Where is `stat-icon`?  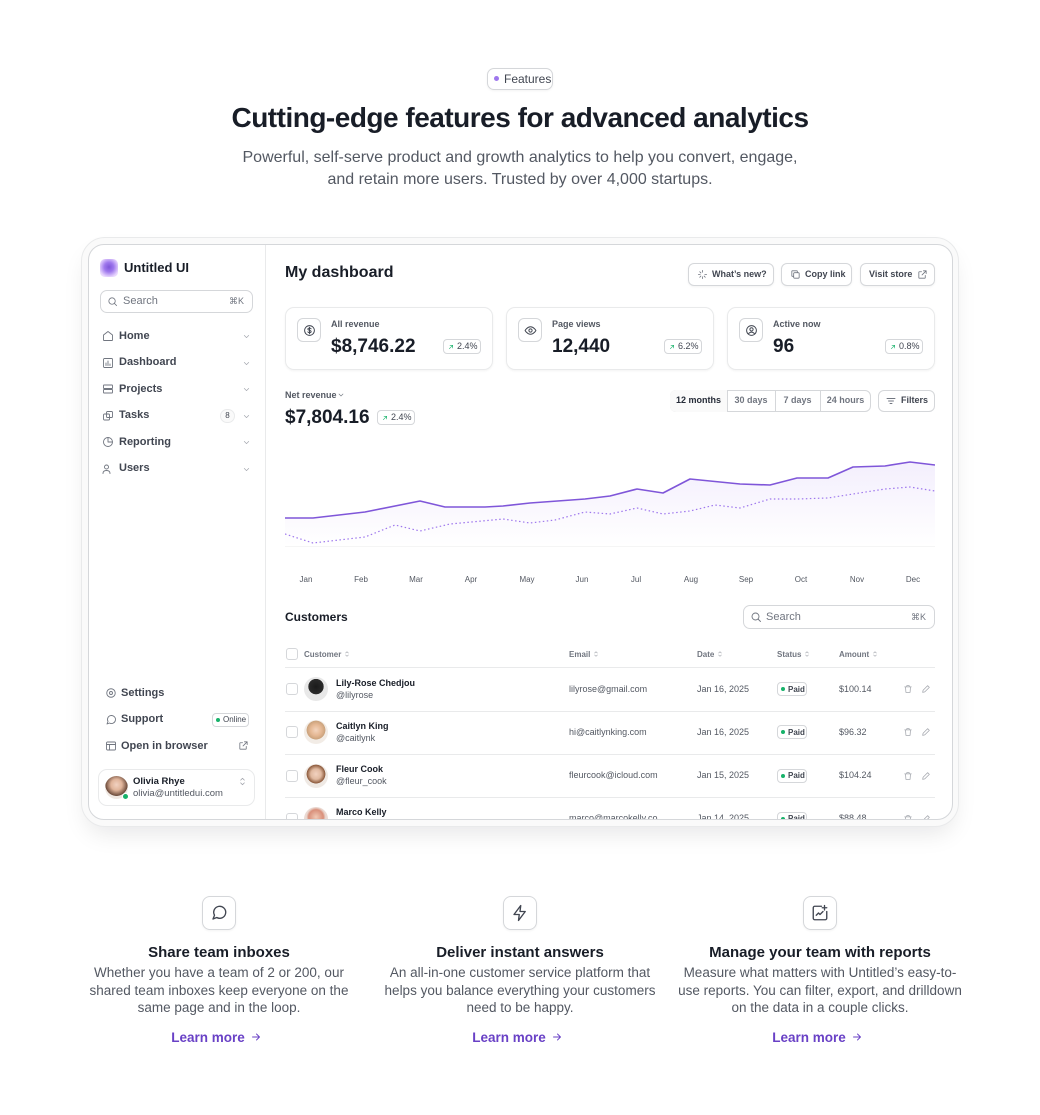 stat-icon is located at coordinates (309, 330).